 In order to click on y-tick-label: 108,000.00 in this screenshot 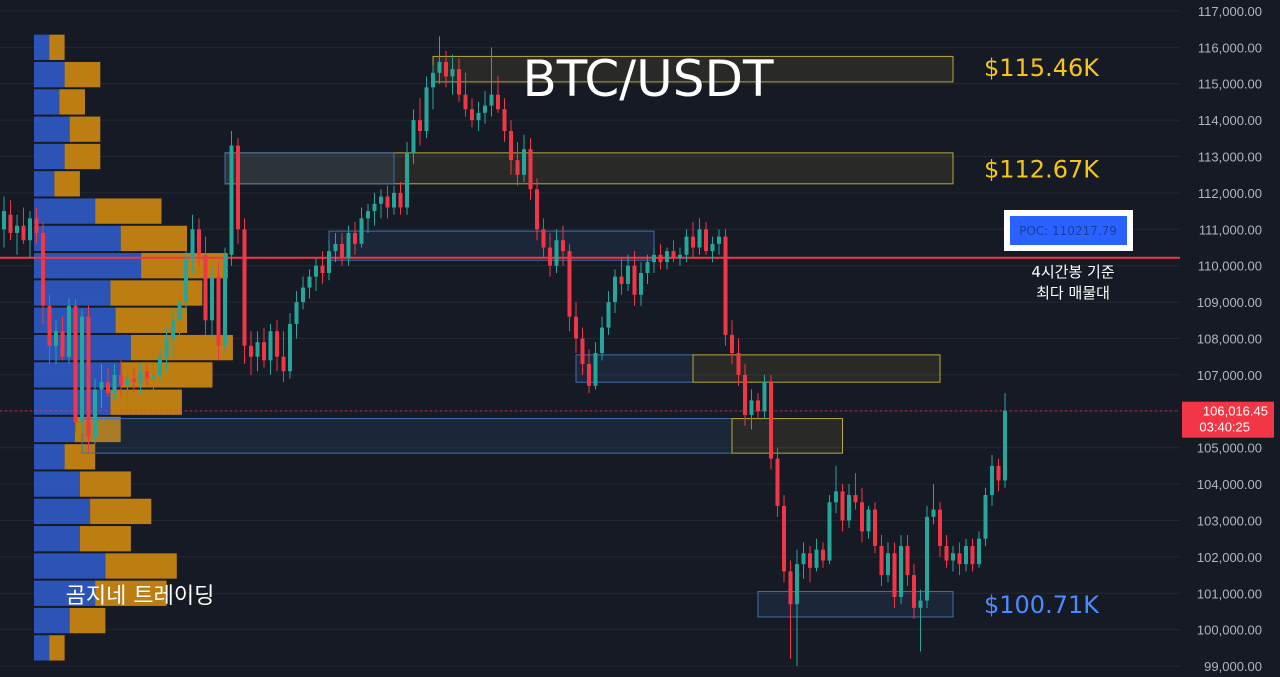, I will do `click(1229, 339)`.